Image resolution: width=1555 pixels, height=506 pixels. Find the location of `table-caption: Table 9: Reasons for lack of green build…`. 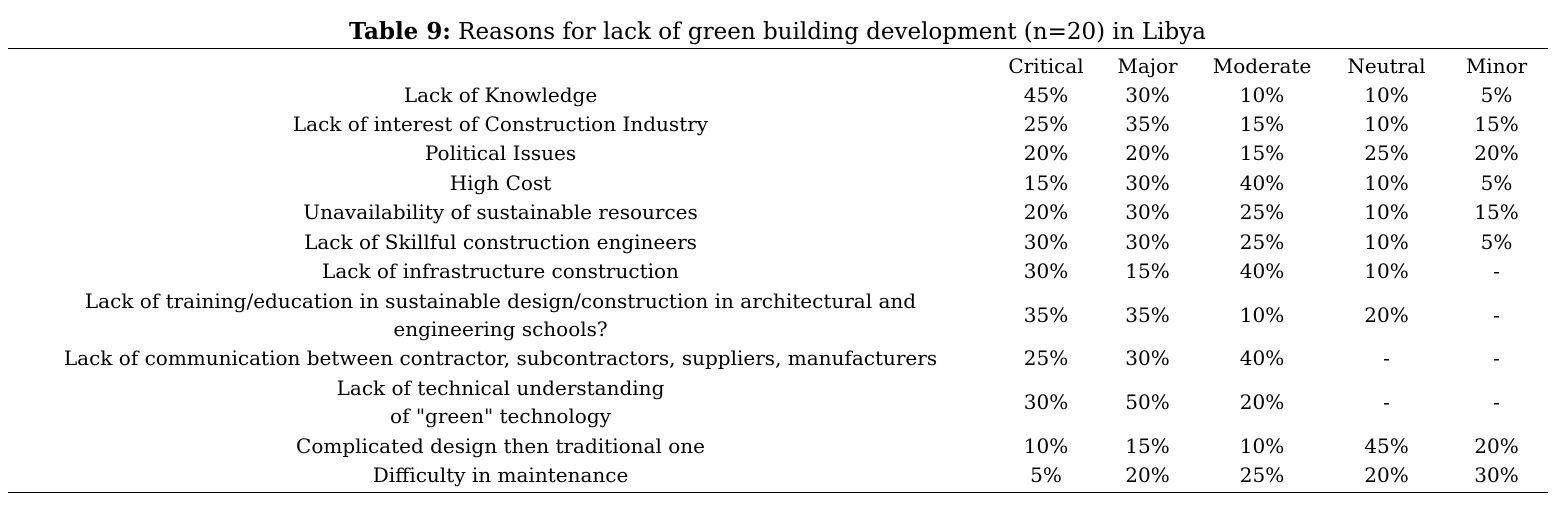

table-caption: Table 9: Reasons for lack of green build… is located at coordinates (777, 32).